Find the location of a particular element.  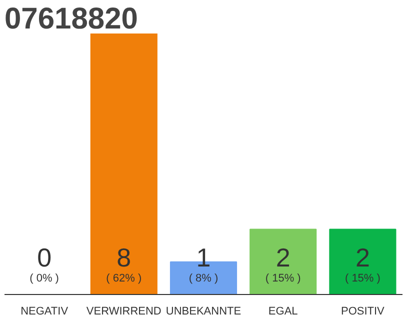

x-tick-label: NEGATIV is located at coordinates (44, 312).